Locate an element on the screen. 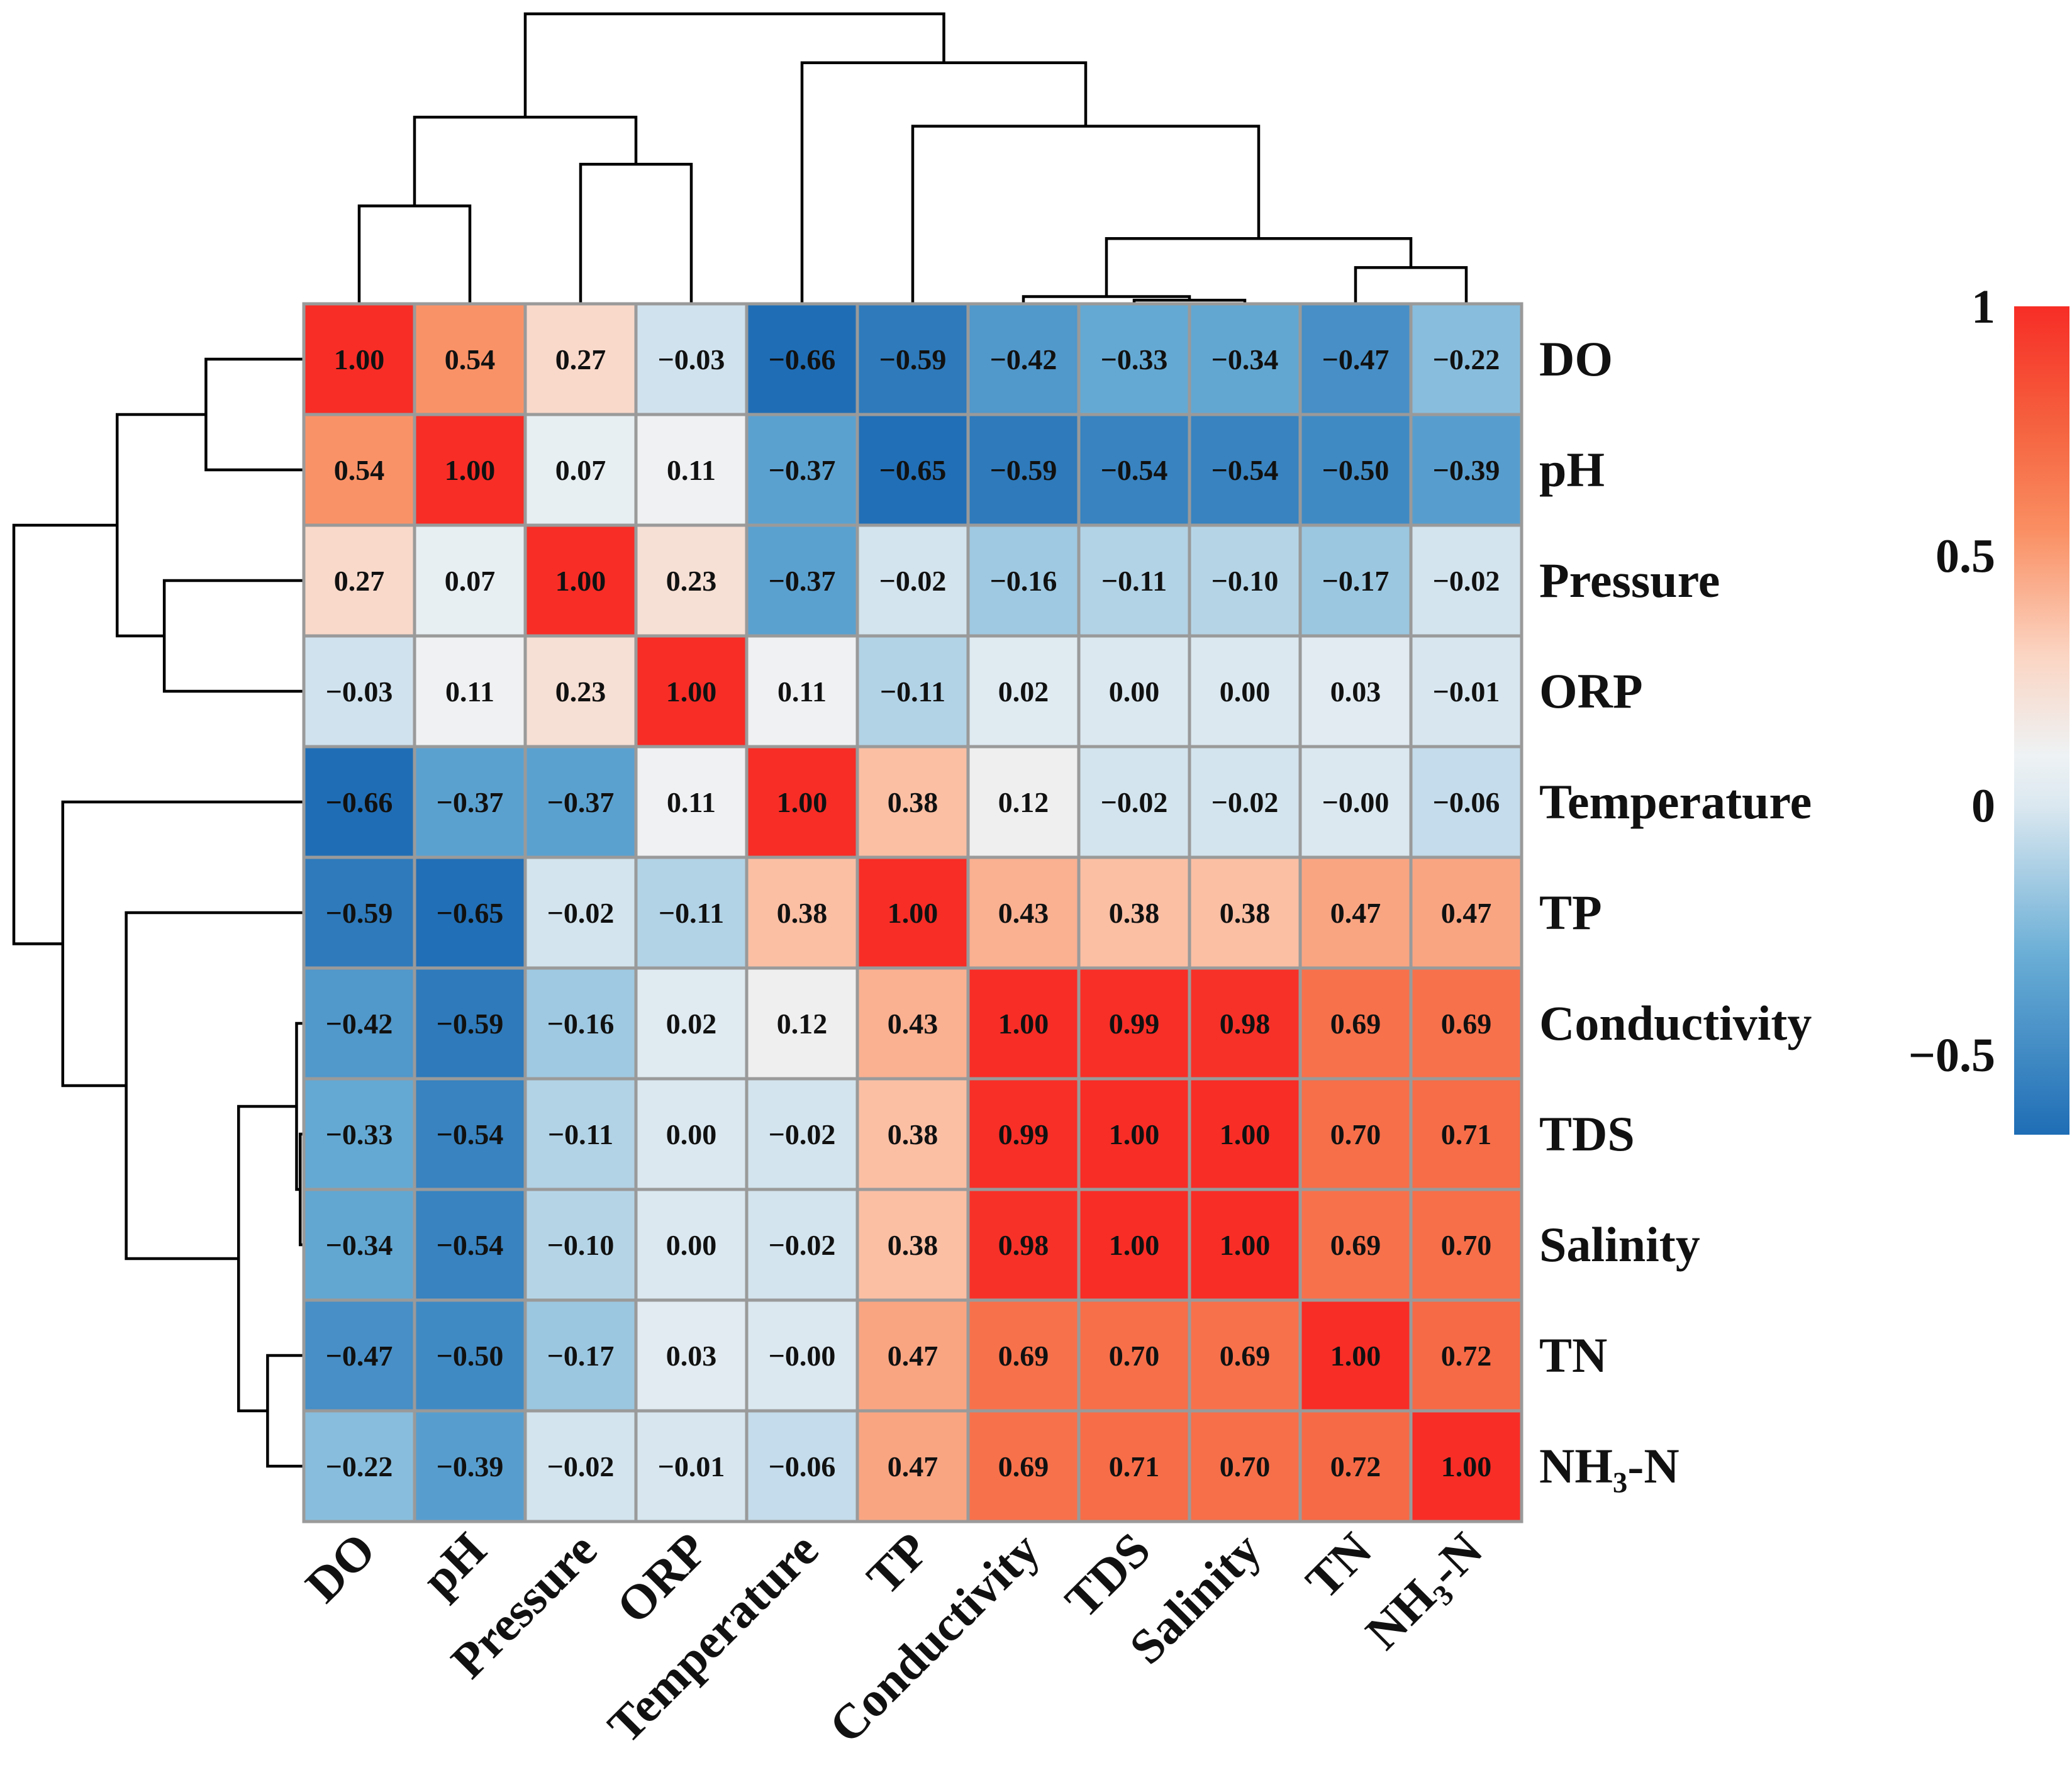 Image resolution: width=2072 pixels, height=1792 pixels. cell-value-pressure-nh-n: −0.02 is located at coordinates (1466, 581).